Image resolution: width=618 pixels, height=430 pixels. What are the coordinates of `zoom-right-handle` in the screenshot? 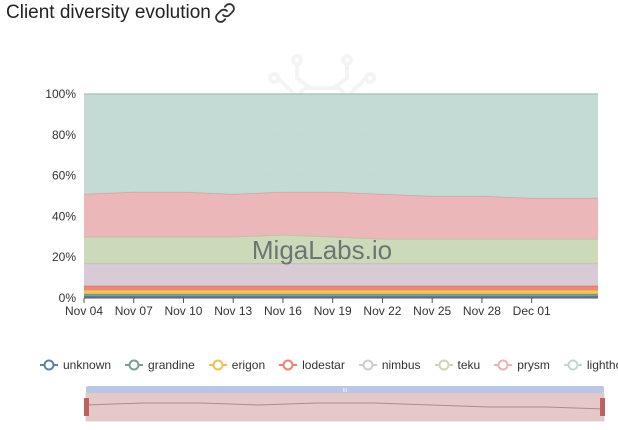 It's located at (602, 407).